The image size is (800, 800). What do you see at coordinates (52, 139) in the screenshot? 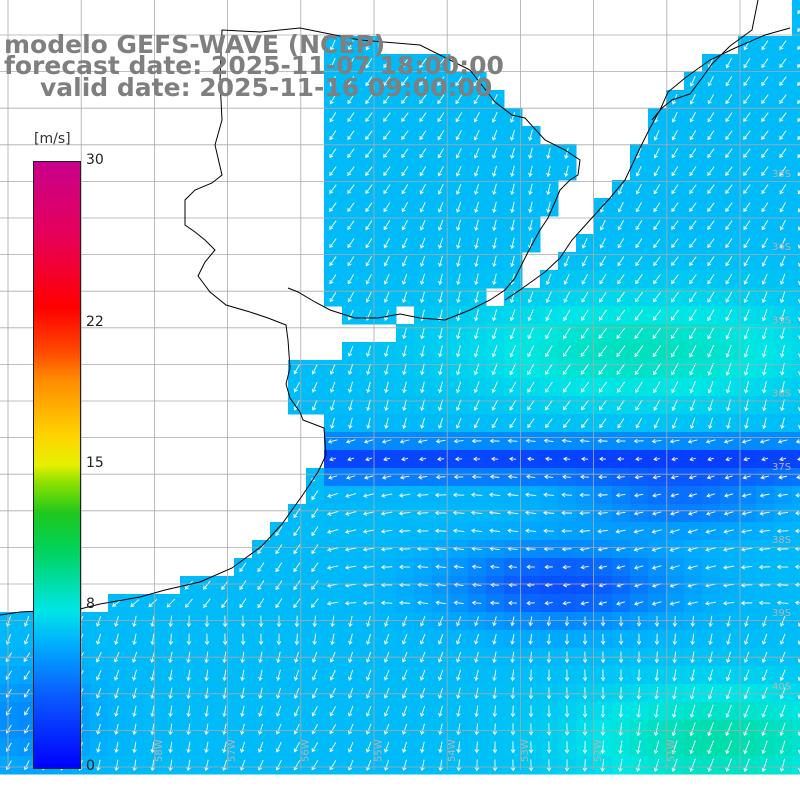
I see `colorbar-unit: [m/s]` at bounding box center [52, 139].